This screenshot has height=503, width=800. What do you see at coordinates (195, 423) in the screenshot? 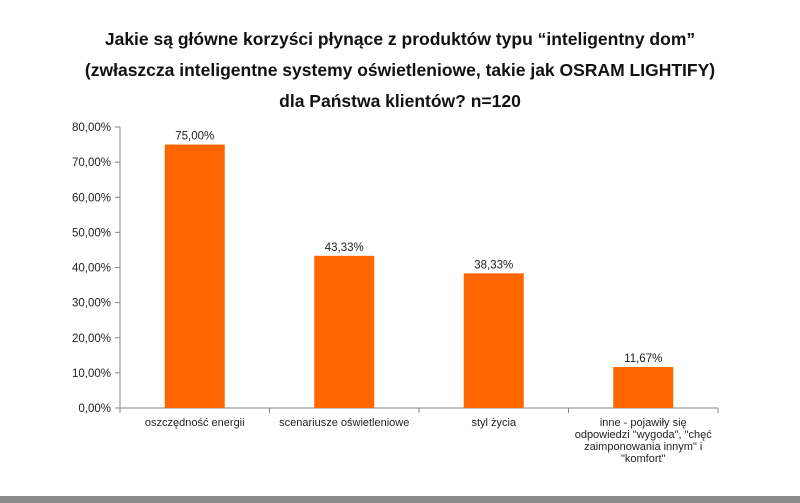
I see `x-category-label: oszczędność energii` at bounding box center [195, 423].